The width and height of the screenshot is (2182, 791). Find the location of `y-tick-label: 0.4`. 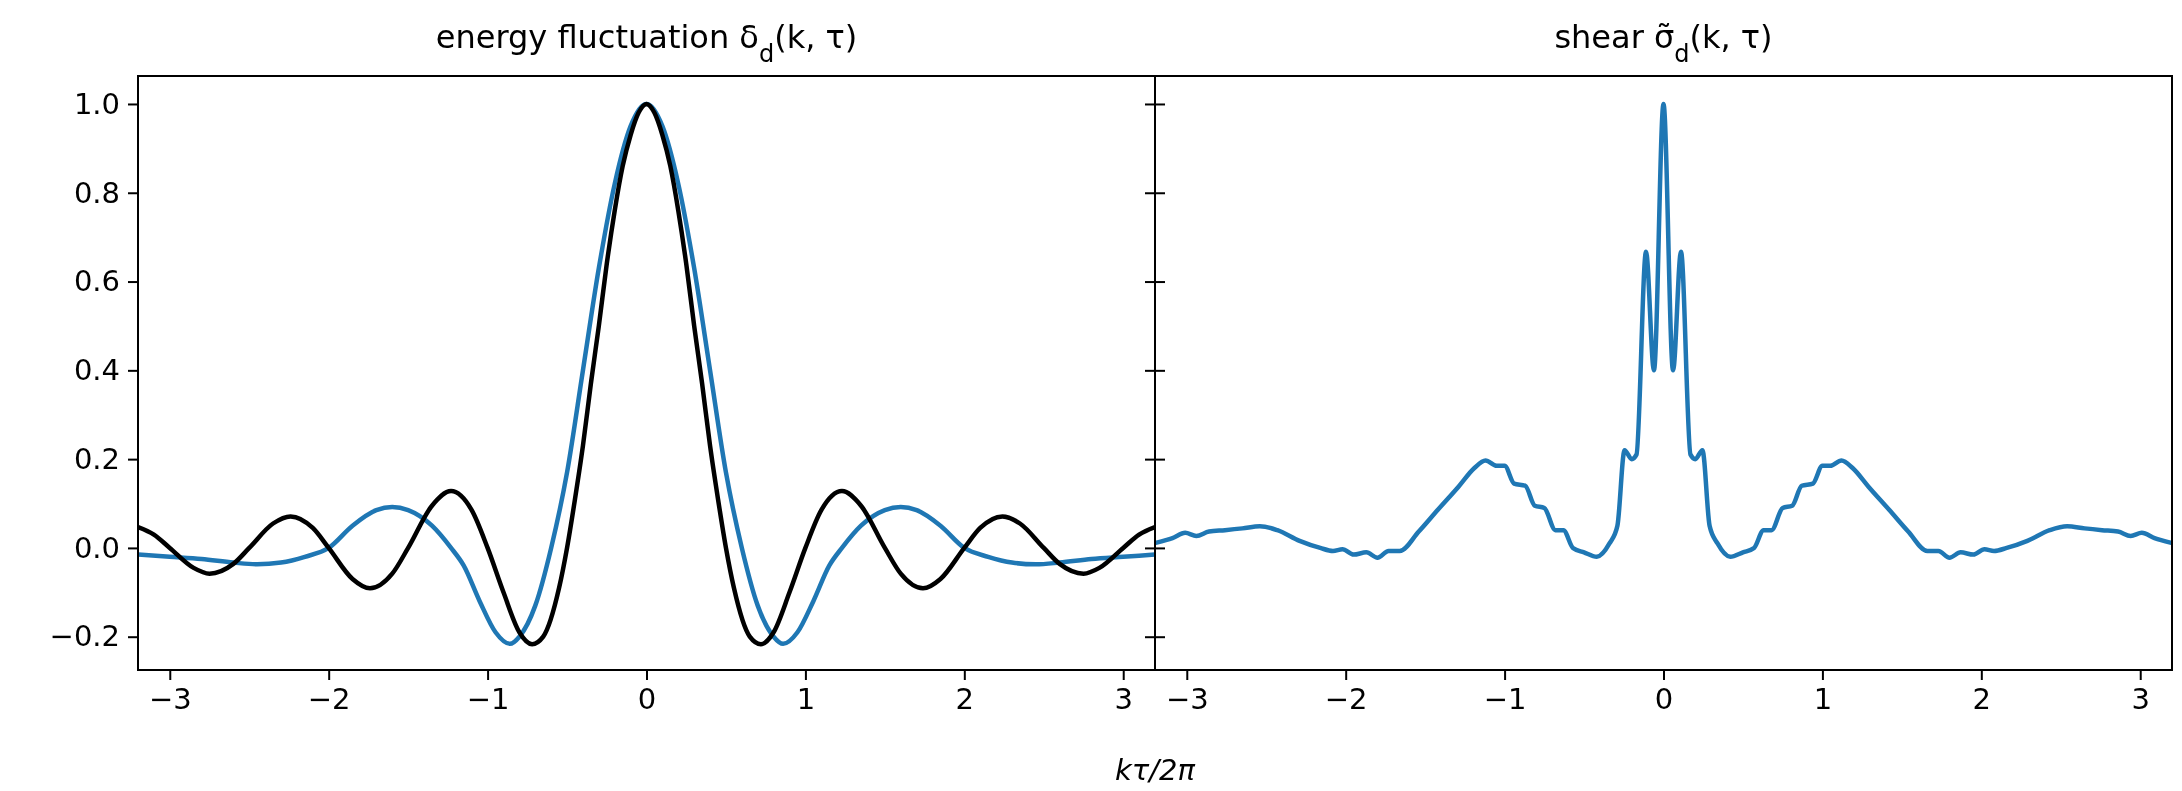

y-tick-label: 0.4 is located at coordinates (96, 370).